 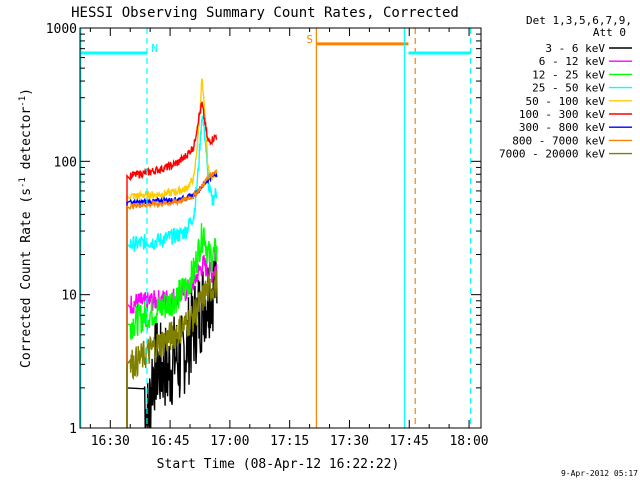 What do you see at coordinates (468, 441) in the screenshot?
I see `x-tick-label: 18:00` at bounding box center [468, 441].